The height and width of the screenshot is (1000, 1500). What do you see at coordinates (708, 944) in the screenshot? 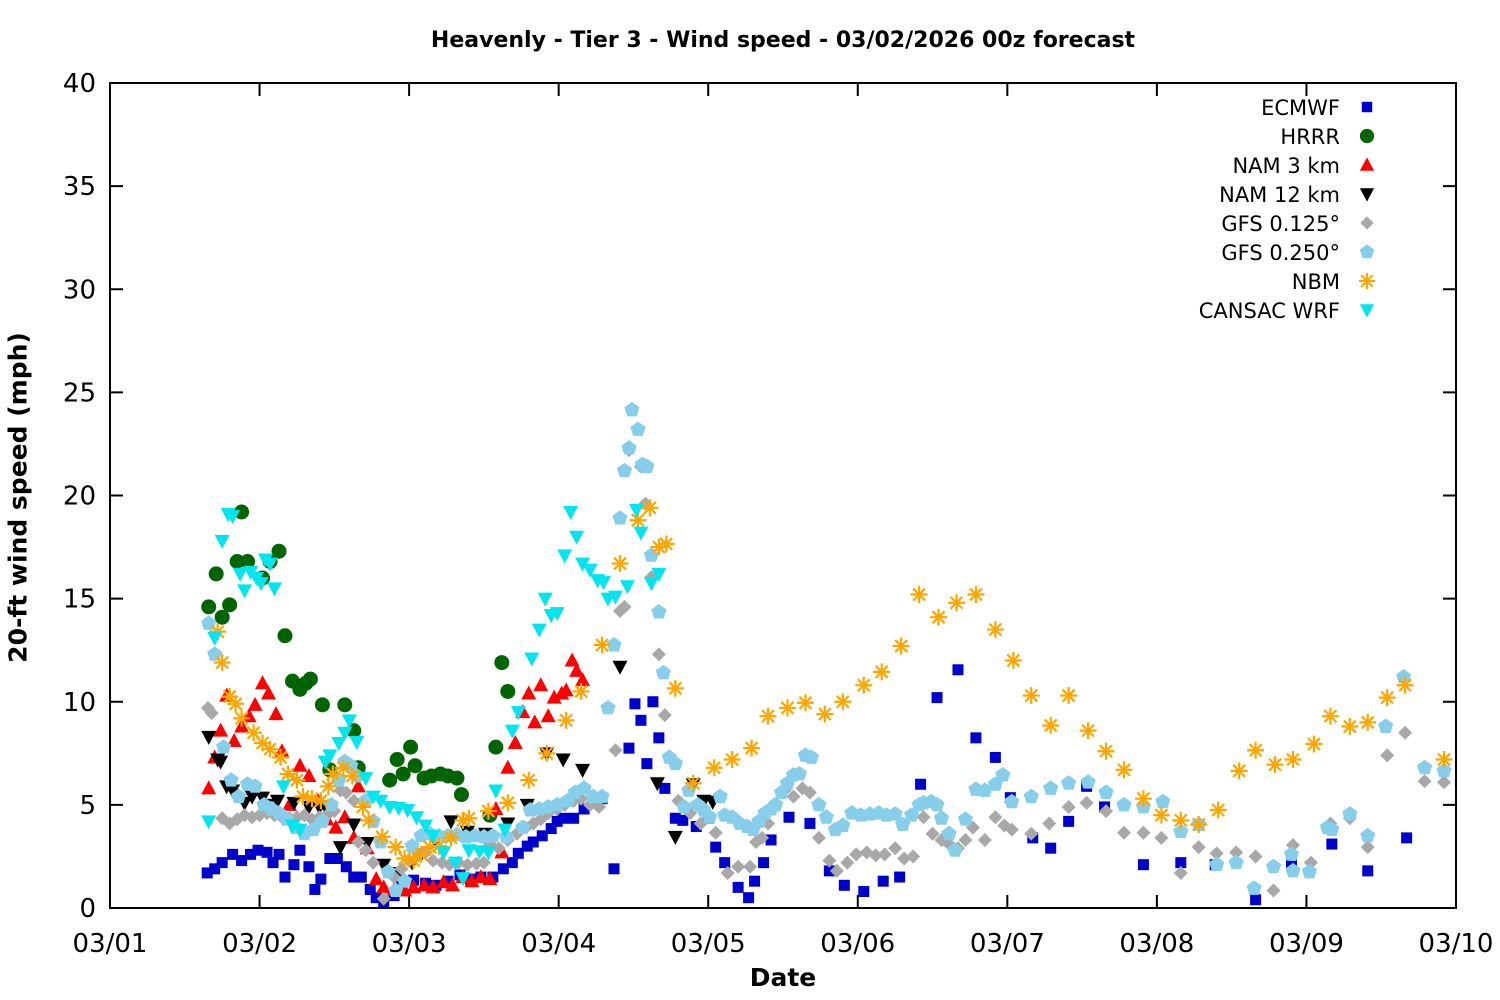
I see `x-tick-label: 03/05` at bounding box center [708, 944].